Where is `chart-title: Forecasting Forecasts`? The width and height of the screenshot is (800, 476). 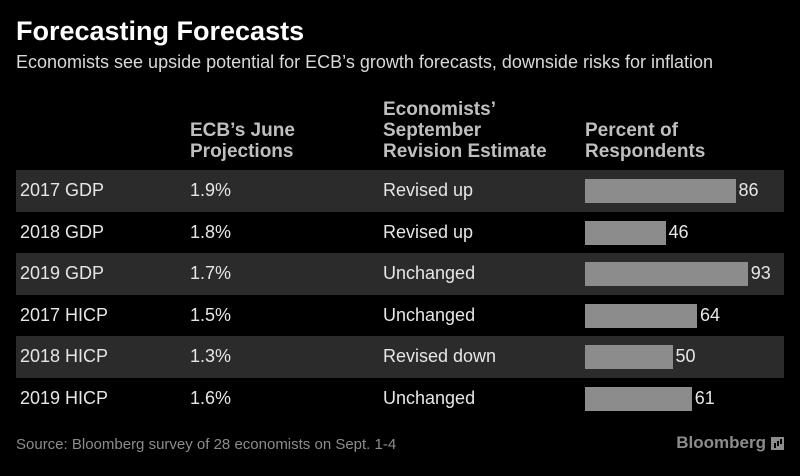
chart-title: Forecasting Forecasts is located at coordinates (160, 31).